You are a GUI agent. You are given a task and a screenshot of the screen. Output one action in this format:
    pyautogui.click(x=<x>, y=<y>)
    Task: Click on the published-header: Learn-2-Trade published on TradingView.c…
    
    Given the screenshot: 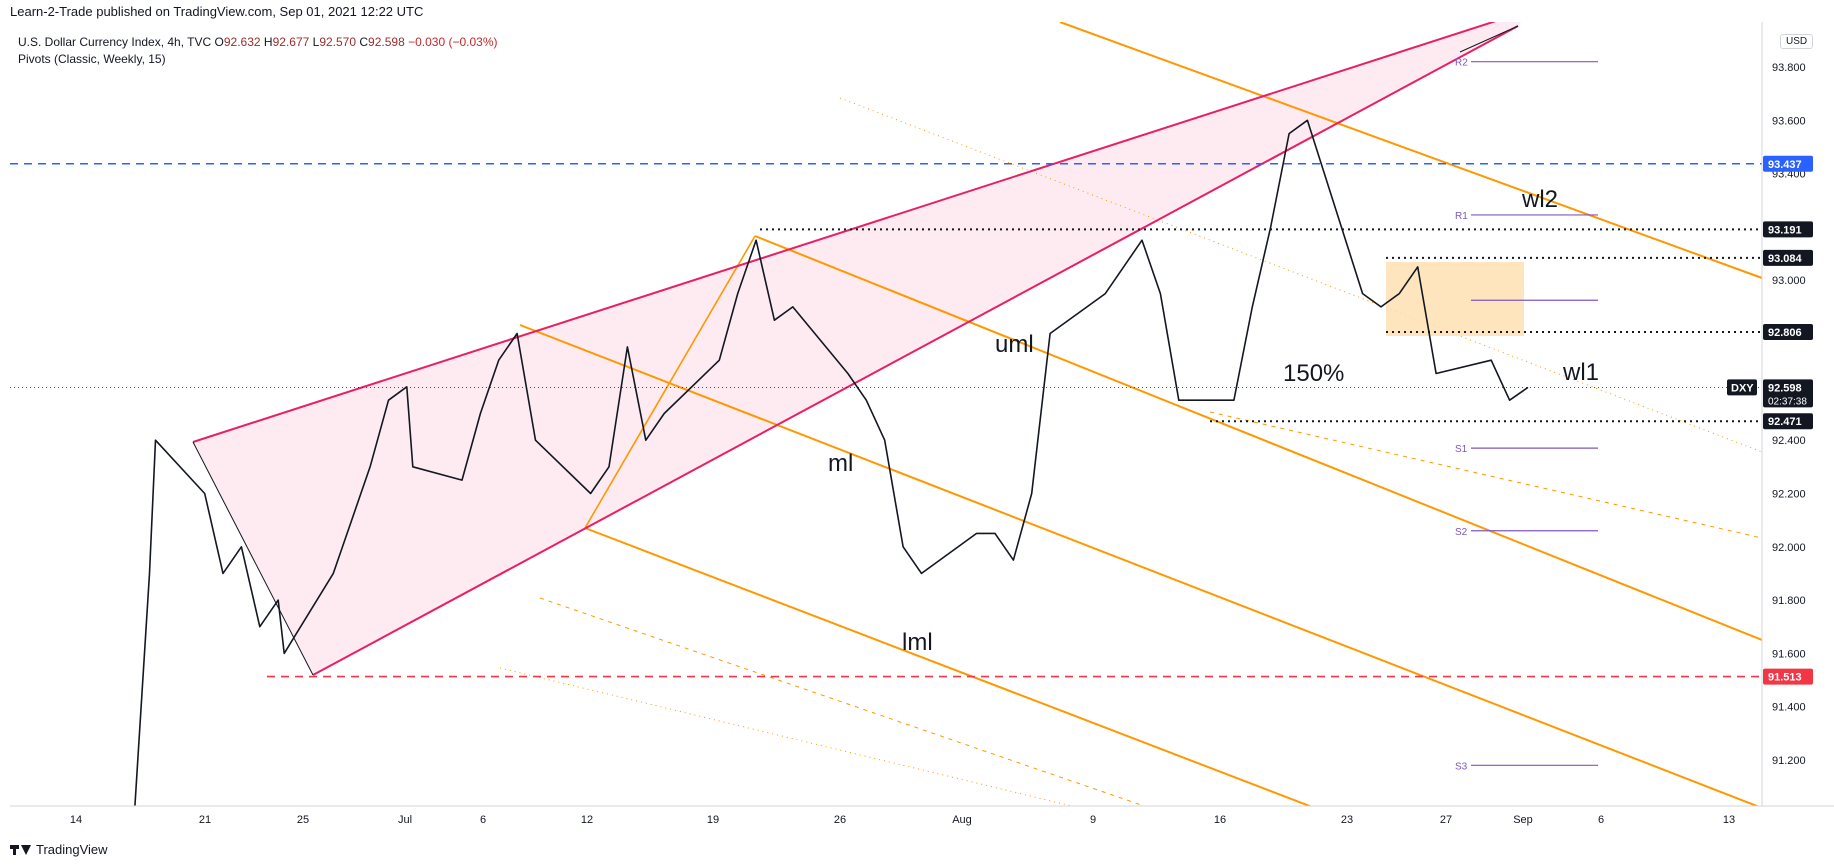 What is the action you would take?
    pyautogui.click(x=217, y=11)
    